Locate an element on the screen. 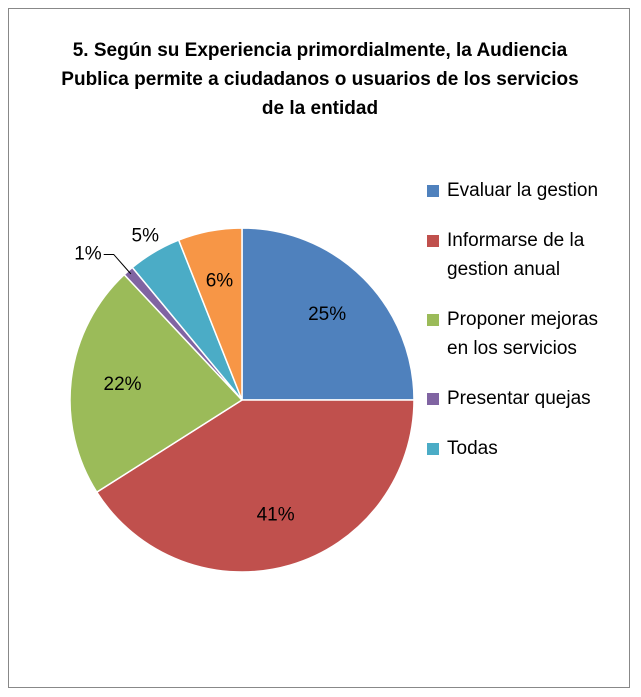 The image size is (641, 697). legend-label: Informarse de la gestion anual is located at coordinates (516, 255).